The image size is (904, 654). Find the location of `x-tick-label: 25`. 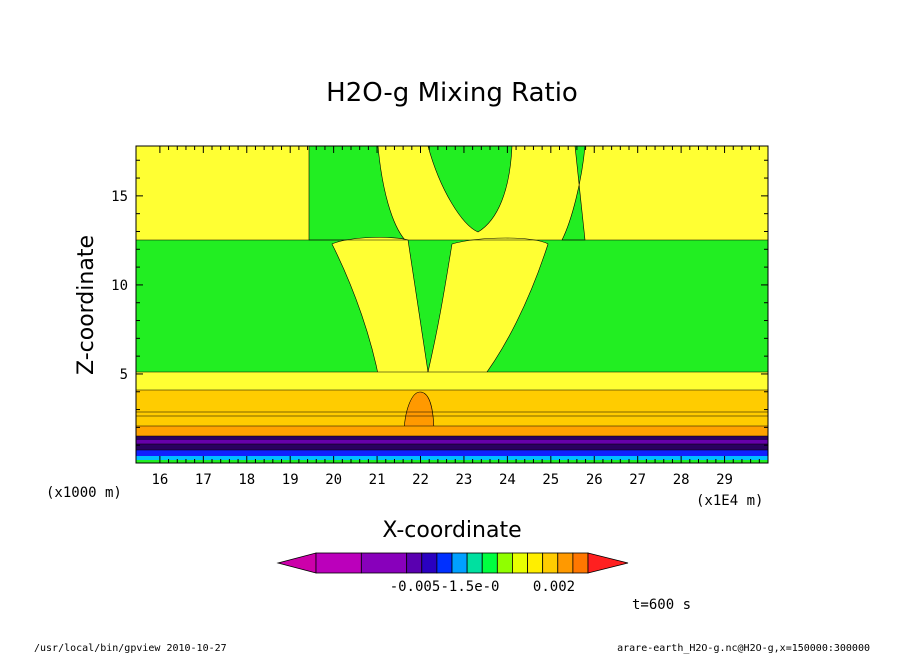

x-tick-label: 25 is located at coordinates (550, 480).